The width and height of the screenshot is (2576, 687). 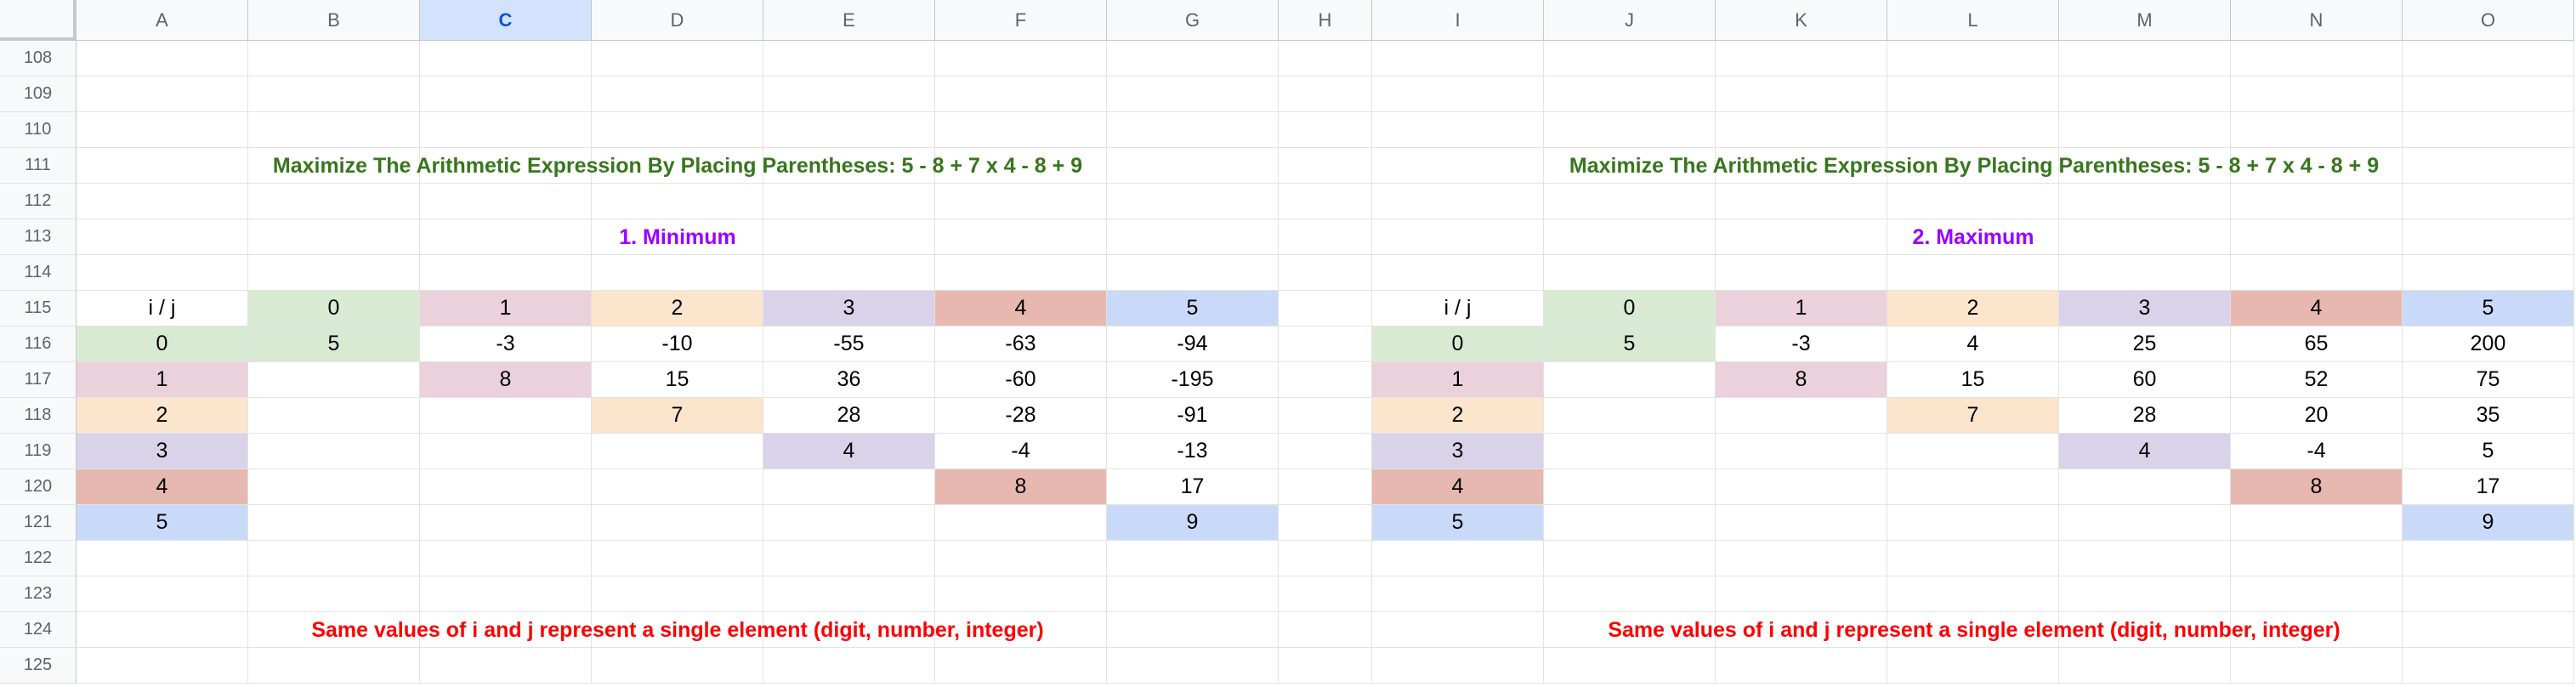 What do you see at coordinates (162, 380) in the screenshot?
I see `min-row-index: 1` at bounding box center [162, 380].